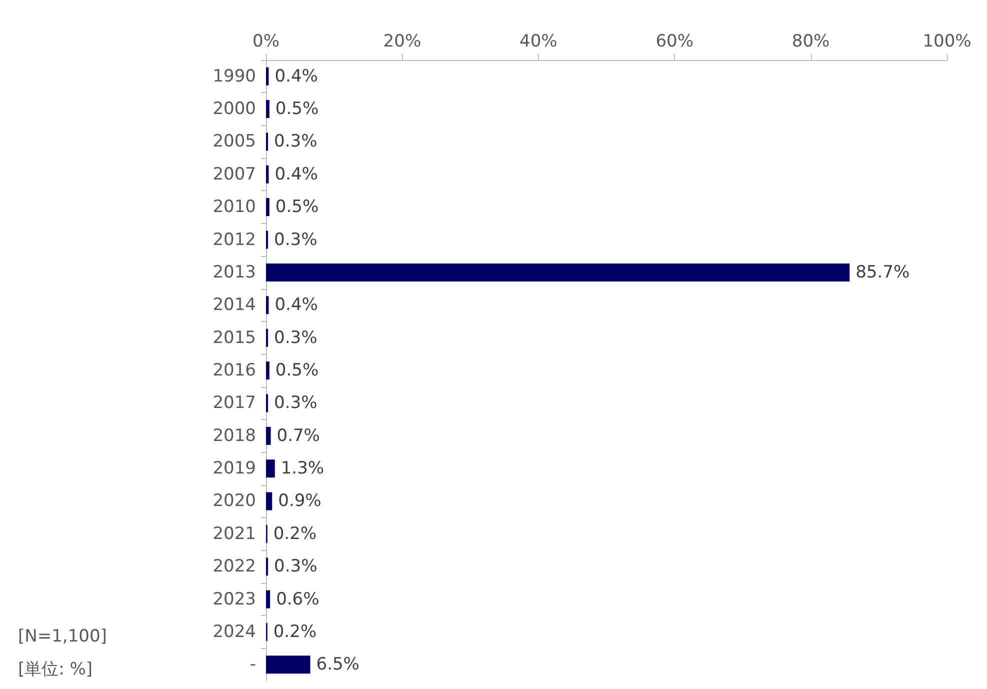 This screenshot has height=689, width=987. What do you see at coordinates (234, 501) in the screenshot?
I see `y-tick-label: 2020` at bounding box center [234, 501].